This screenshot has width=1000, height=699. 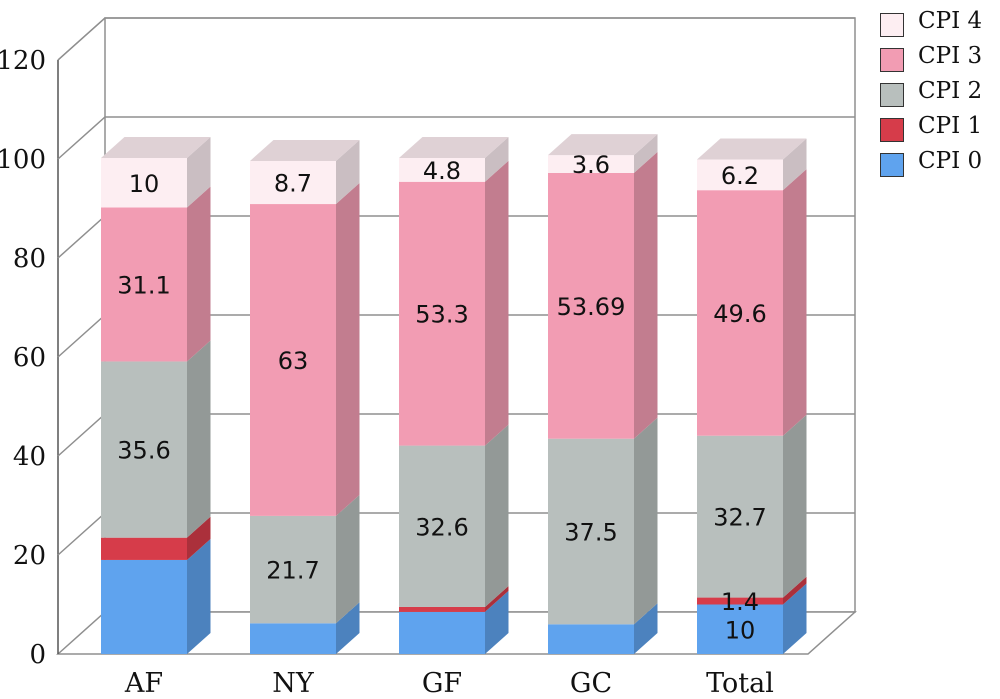 I want to click on bar-total-cpi-3-side, so click(x=795, y=302).